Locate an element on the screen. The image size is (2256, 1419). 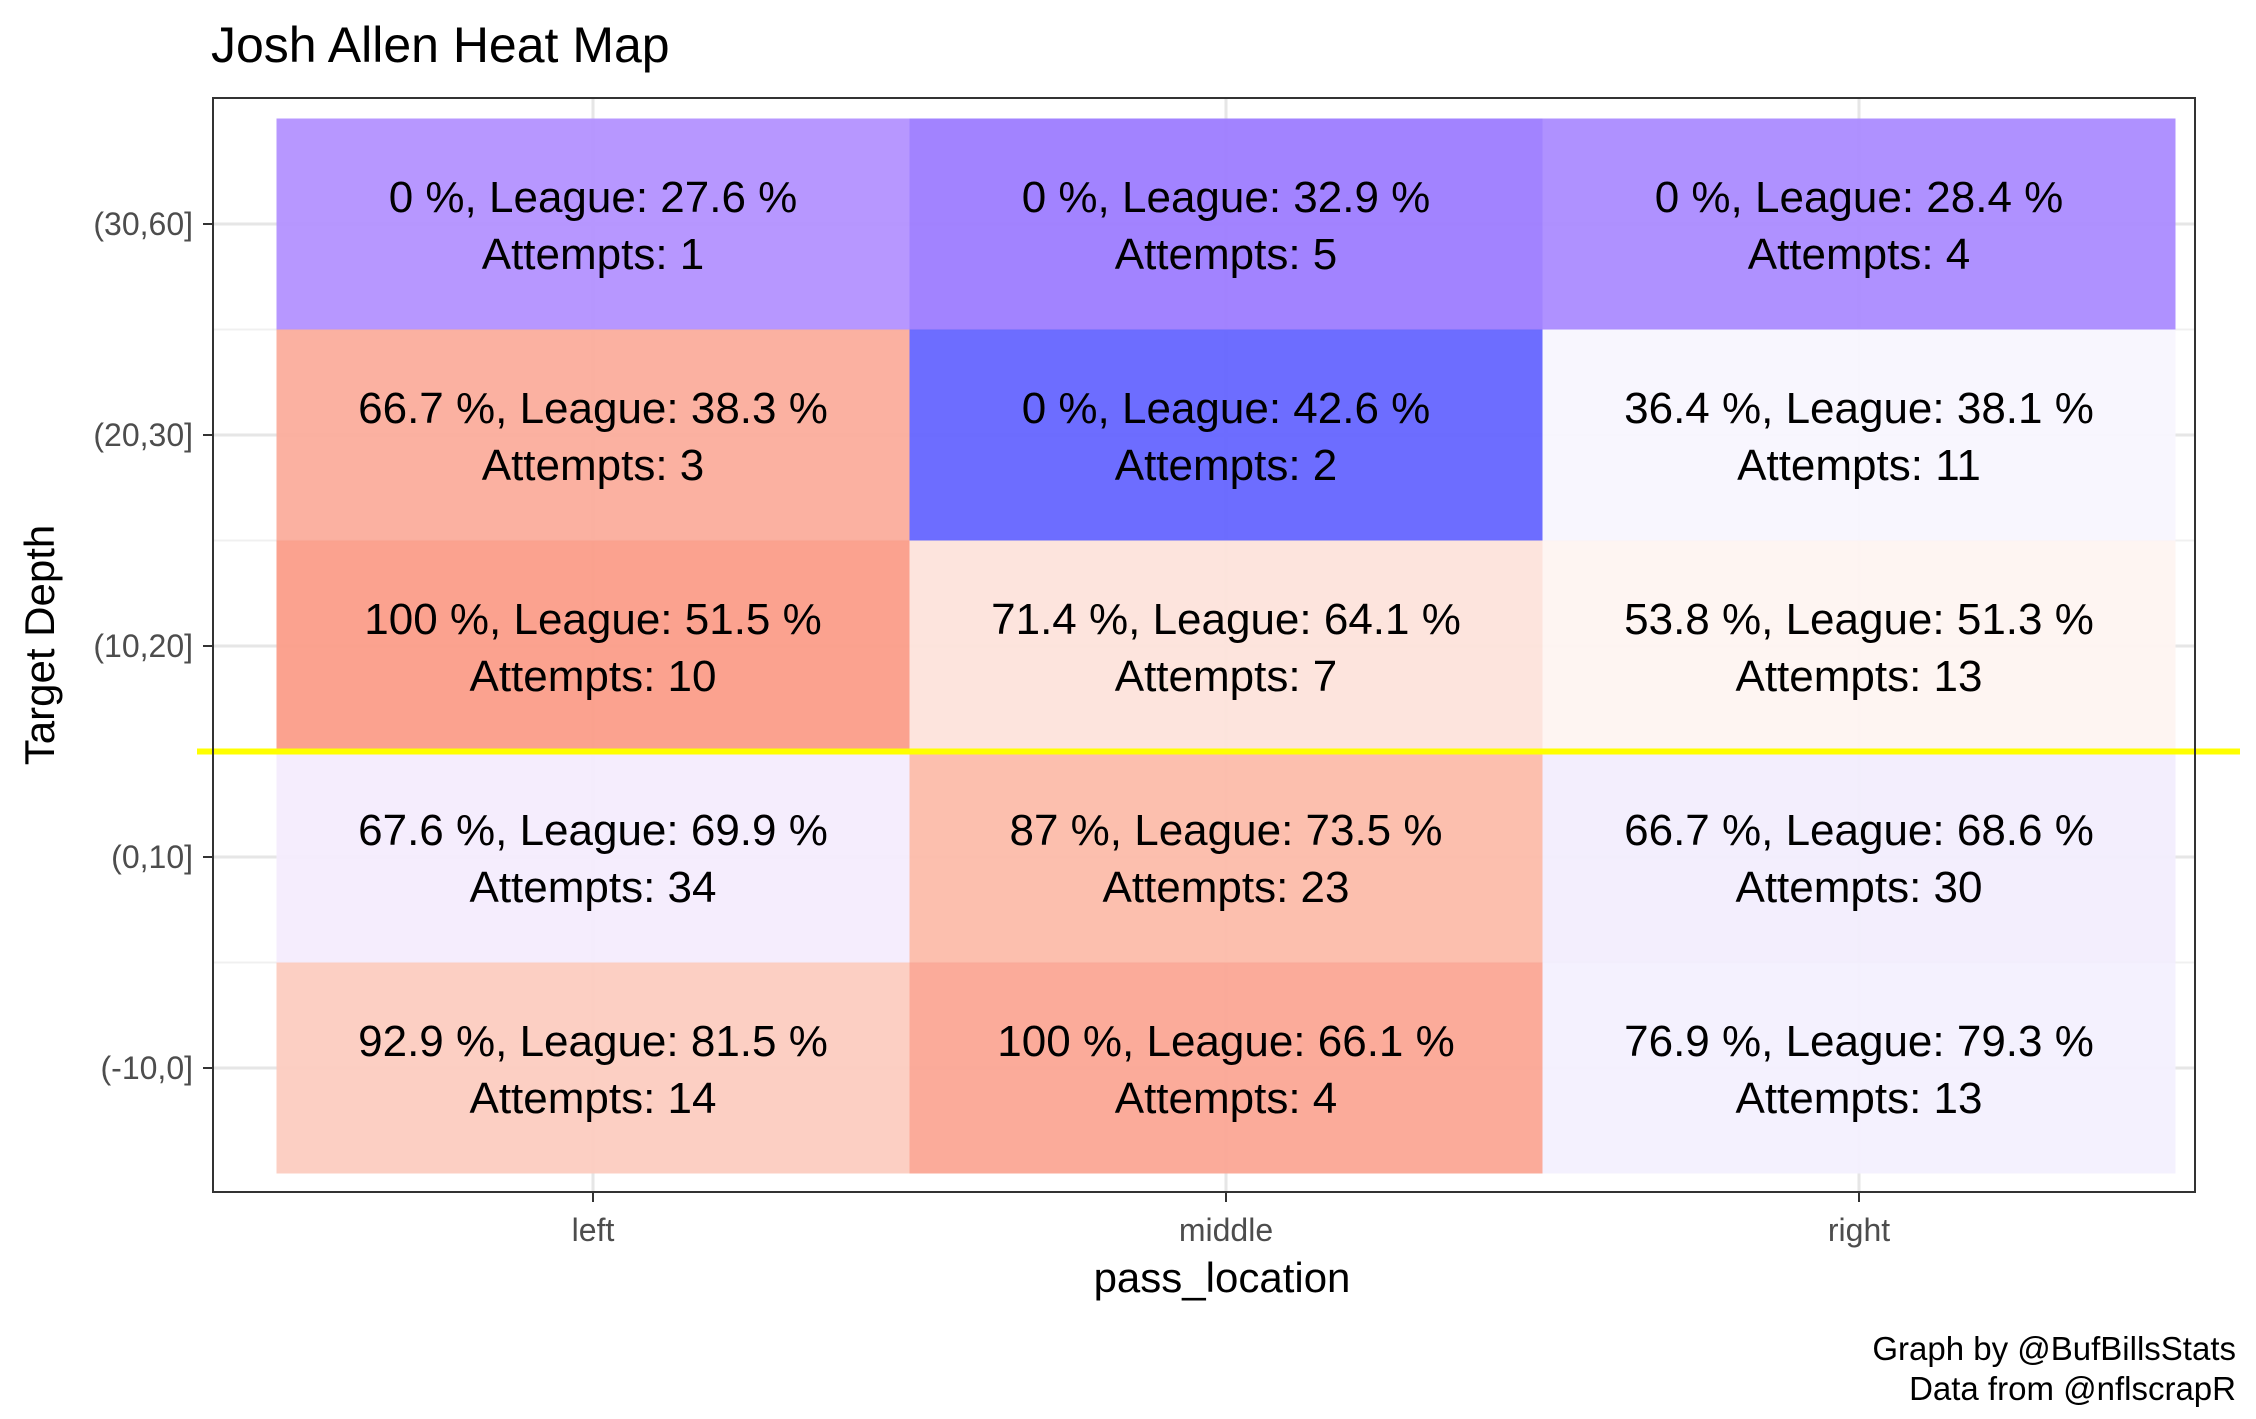
cell-percent-label: 0 %, League: 32.9 % is located at coordinates (1226, 197).